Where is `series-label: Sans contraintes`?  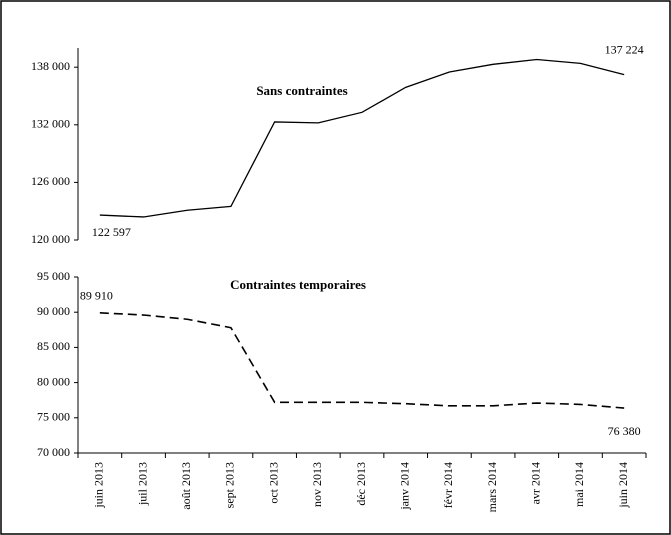 series-label: Sans contraintes is located at coordinates (301, 90).